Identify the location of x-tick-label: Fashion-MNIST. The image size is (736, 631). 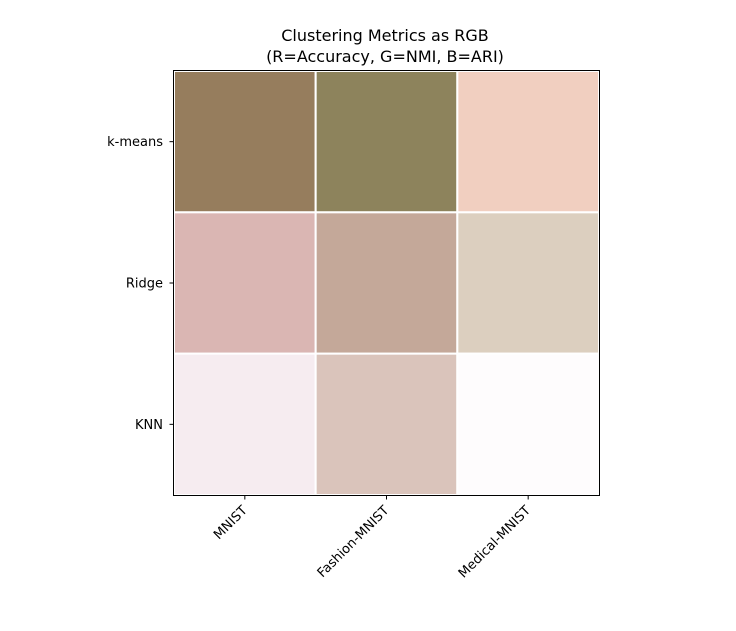
(354, 542).